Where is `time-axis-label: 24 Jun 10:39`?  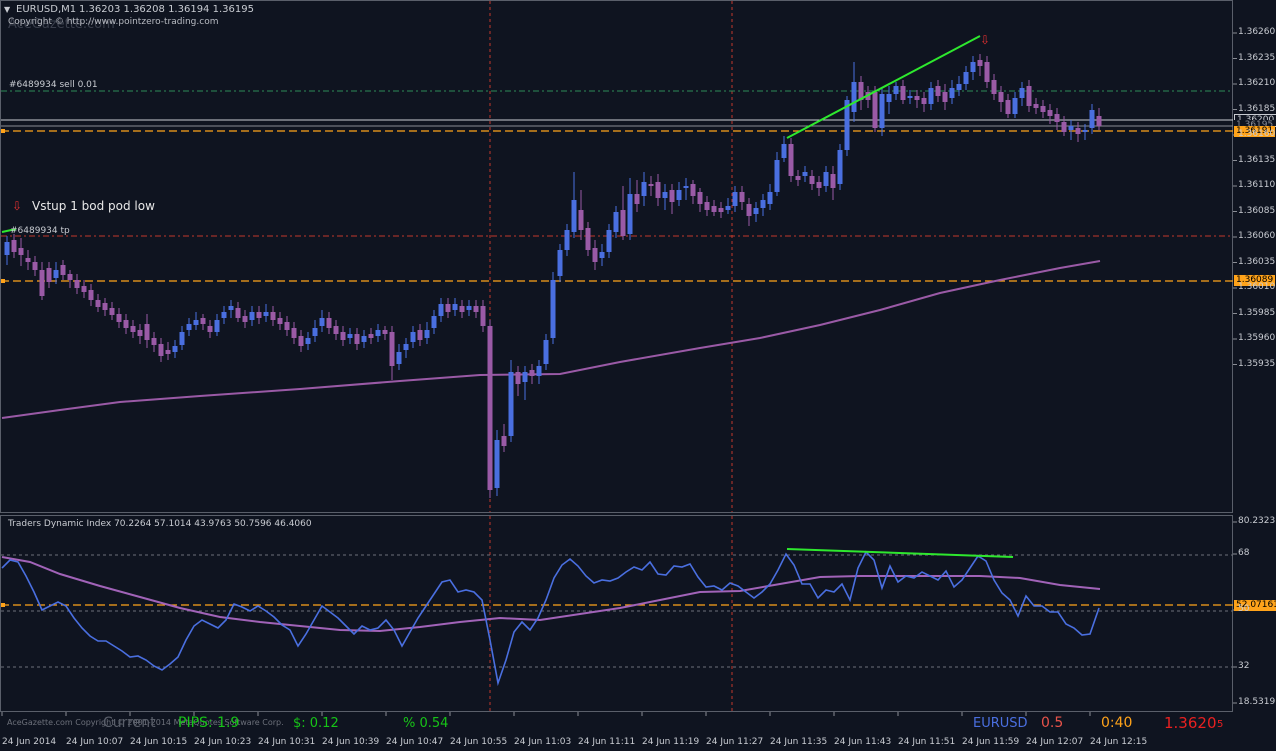
time-axis-label: 24 Jun 10:39 is located at coordinates (351, 742).